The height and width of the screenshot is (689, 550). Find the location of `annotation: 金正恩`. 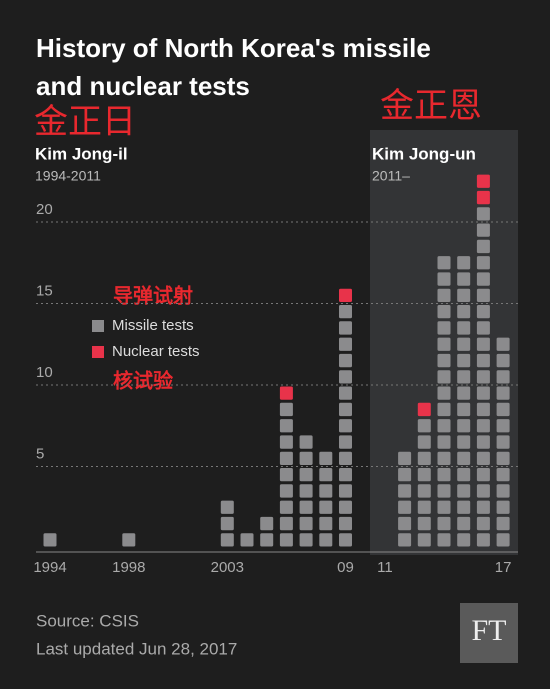

annotation: 金正恩 is located at coordinates (431, 106).